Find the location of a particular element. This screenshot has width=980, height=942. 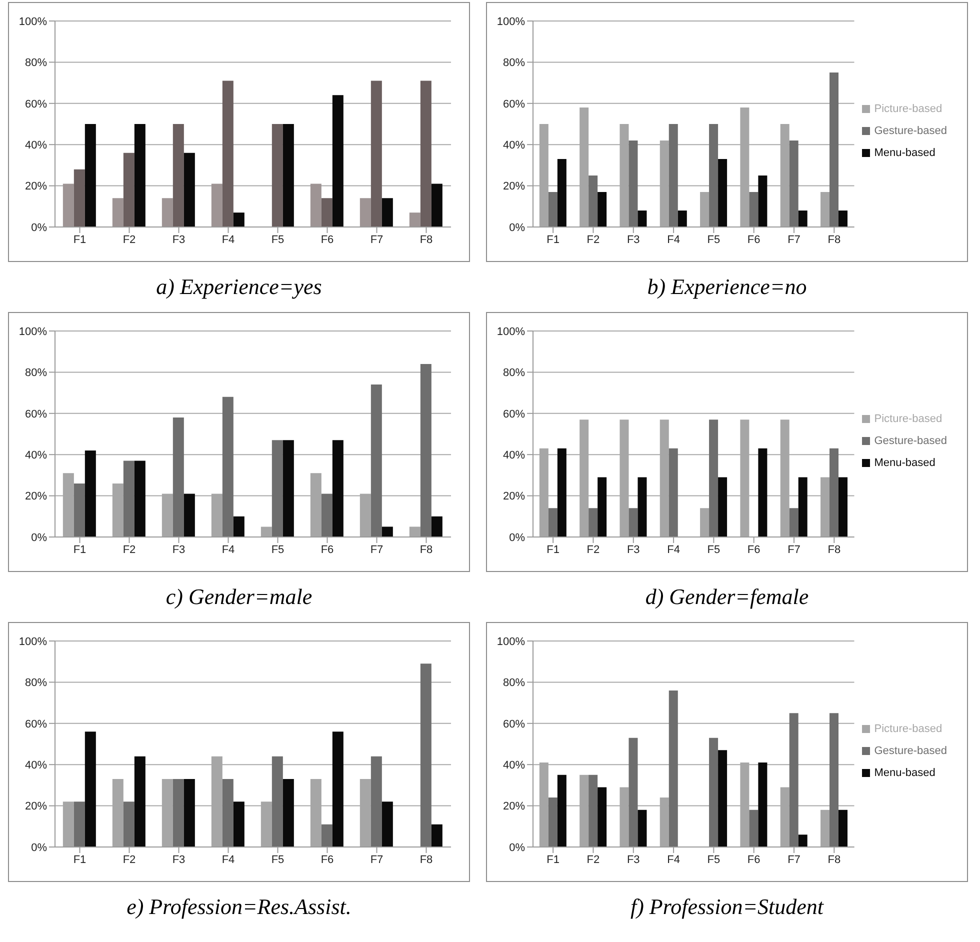

text: f) Profession=Student is located at coordinates (727, 907).